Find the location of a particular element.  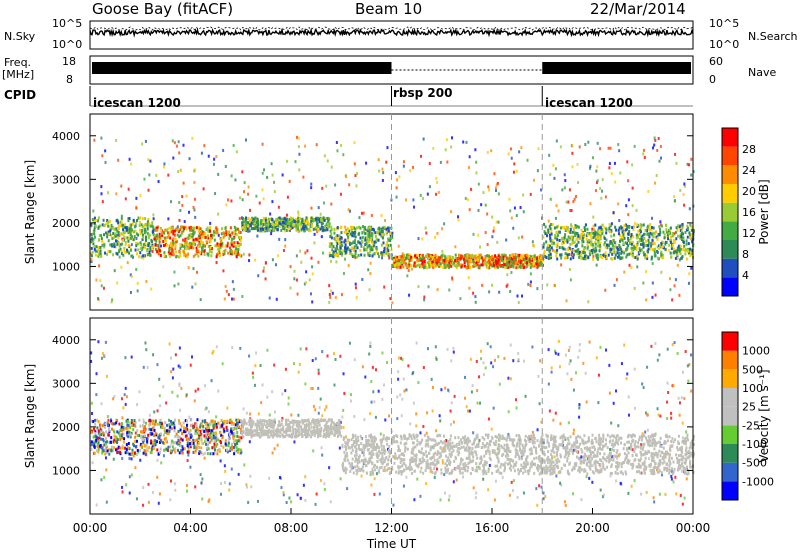

noise-panel-frame is located at coordinates (391, 35).